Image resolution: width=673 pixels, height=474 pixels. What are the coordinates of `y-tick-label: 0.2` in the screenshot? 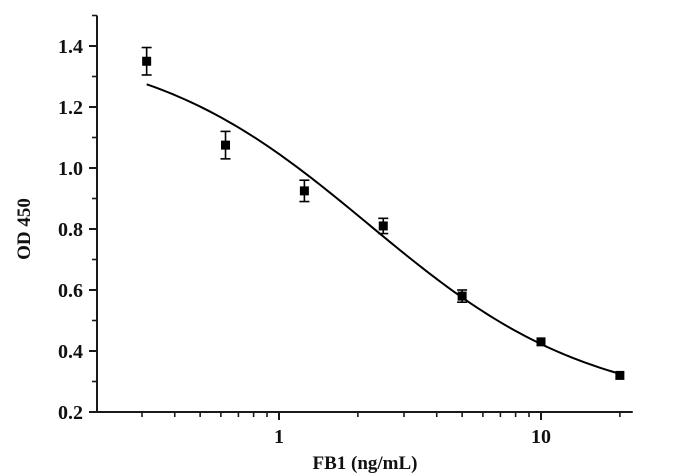 It's located at (70, 413).